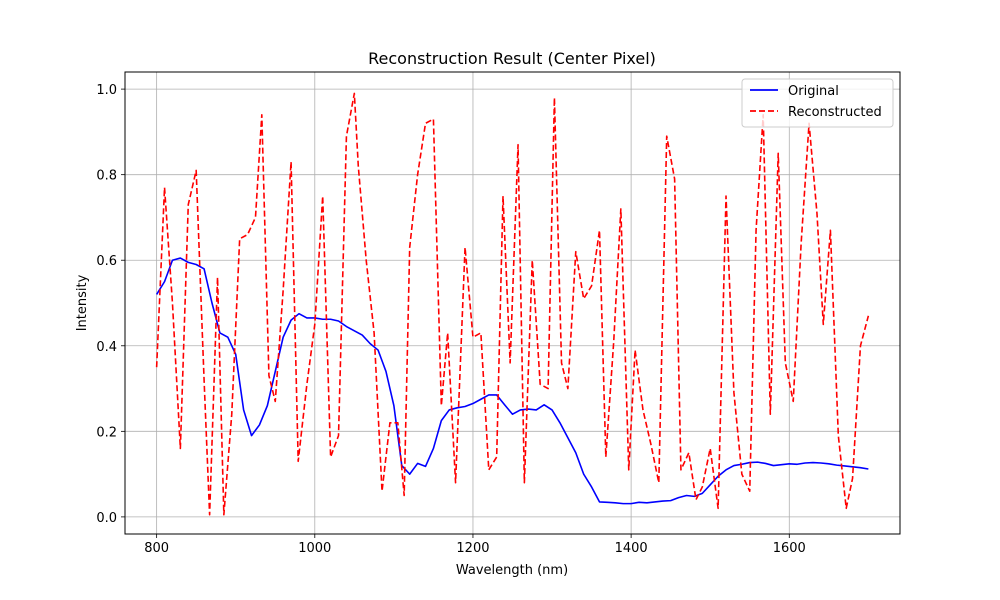 Image resolution: width=1000 pixels, height=600 pixels. I want to click on y-tick-label: 0.2, so click(106, 432).